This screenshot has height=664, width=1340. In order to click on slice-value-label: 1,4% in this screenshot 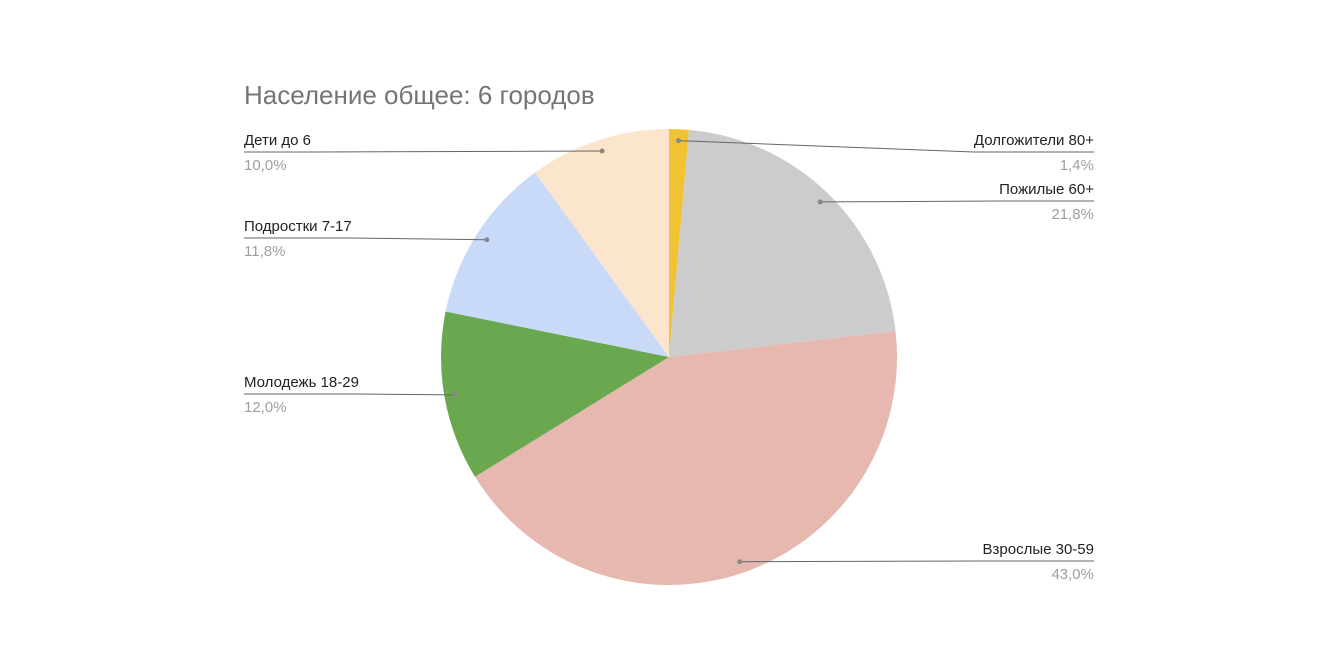, I will do `click(1077, 165)`.